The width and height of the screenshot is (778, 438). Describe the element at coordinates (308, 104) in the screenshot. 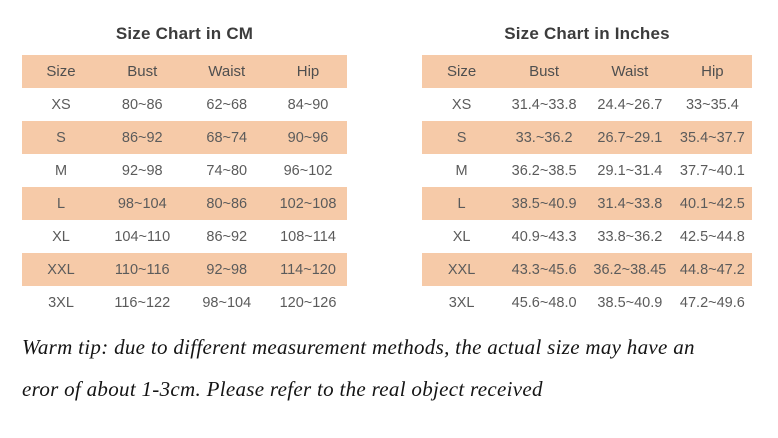

I see `table-cell: 84~90` at that location.